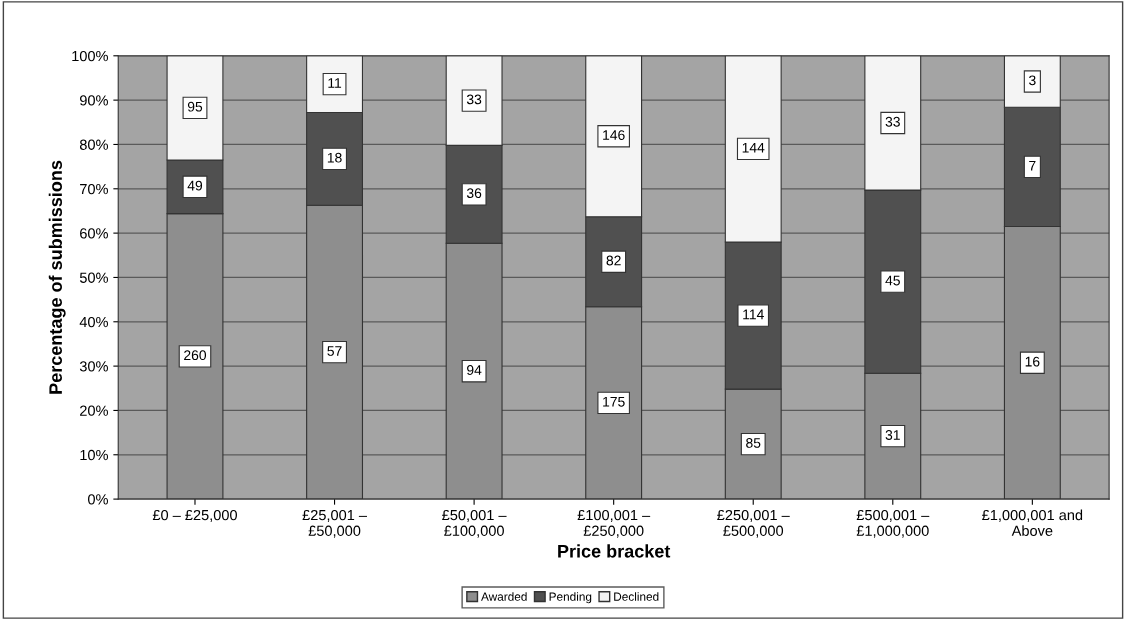  What do you see at coordinates (614, 401) in the screenshot?
I see `annotation: 175` at bounding box center [614, 401].